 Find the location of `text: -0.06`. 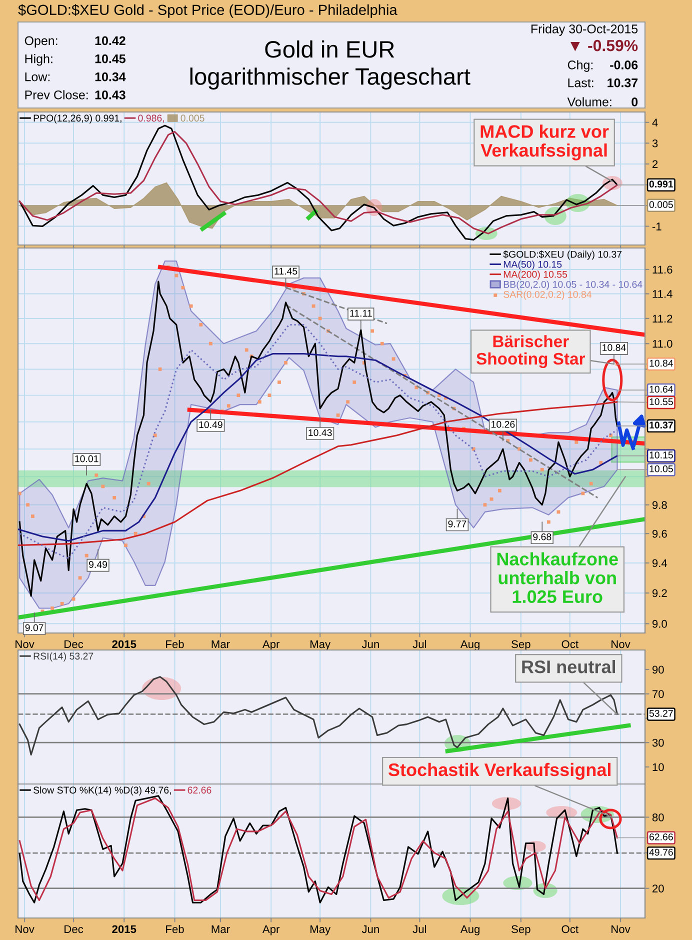

text: -0.06 is located at coordinates (624, 65).